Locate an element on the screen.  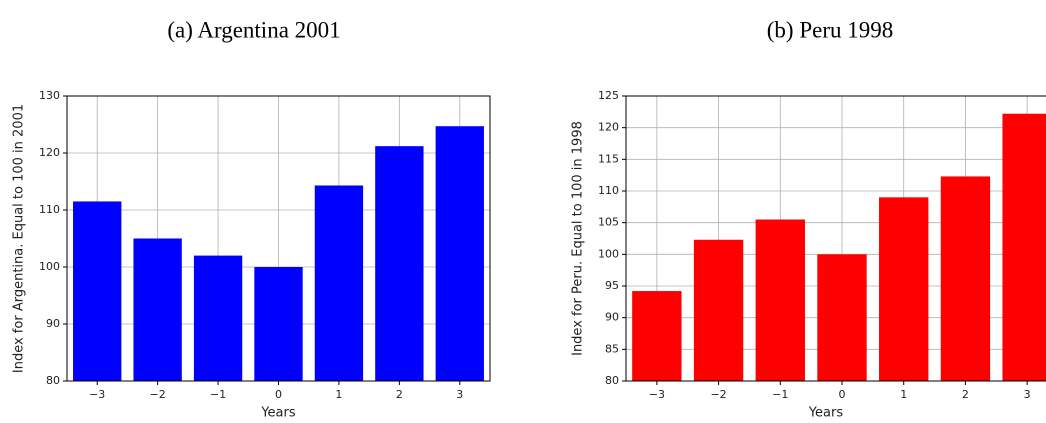
y-tick-label: 95 is located at coordinates (612, 285).